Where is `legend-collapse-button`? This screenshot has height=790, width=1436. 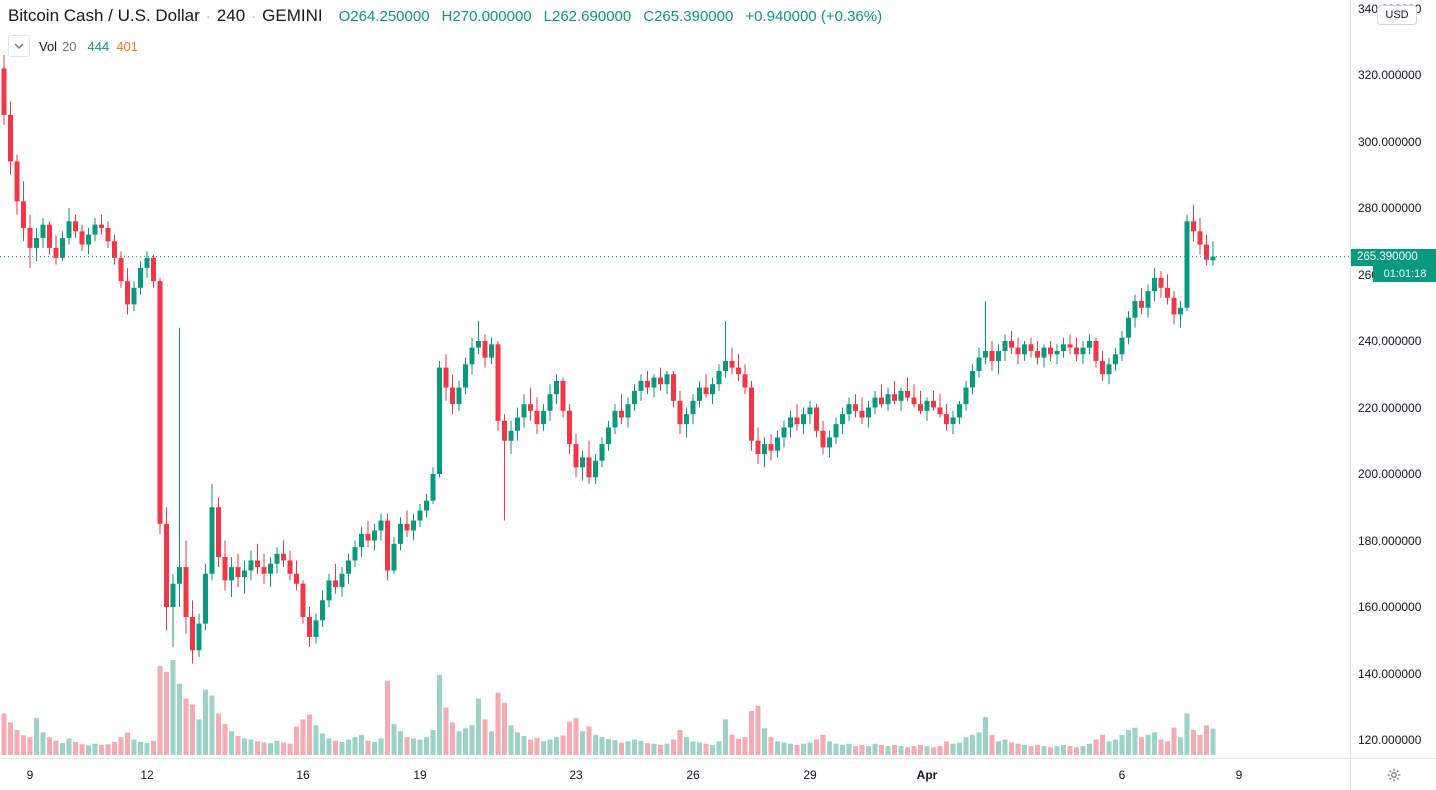
legend-collapse-button is located at coordinates (19, 46).